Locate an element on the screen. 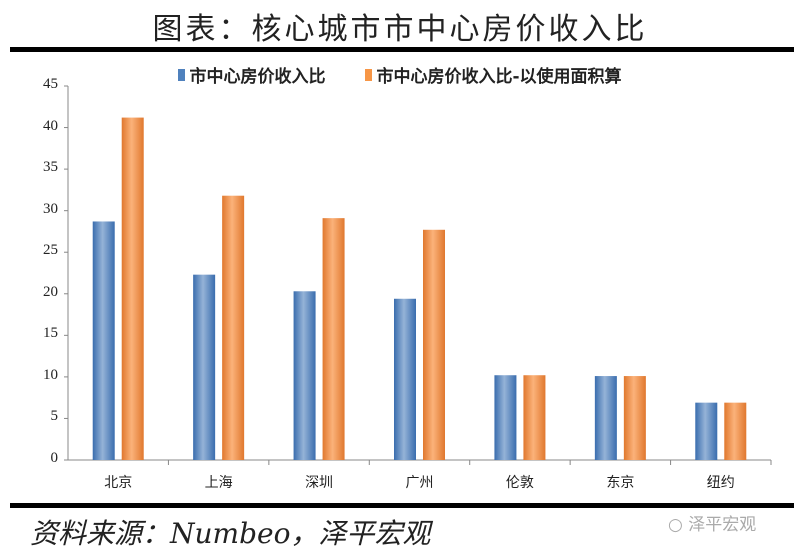 The image size is (800, 558). y-tick-label: 0 is located at coordinates (54, 458).